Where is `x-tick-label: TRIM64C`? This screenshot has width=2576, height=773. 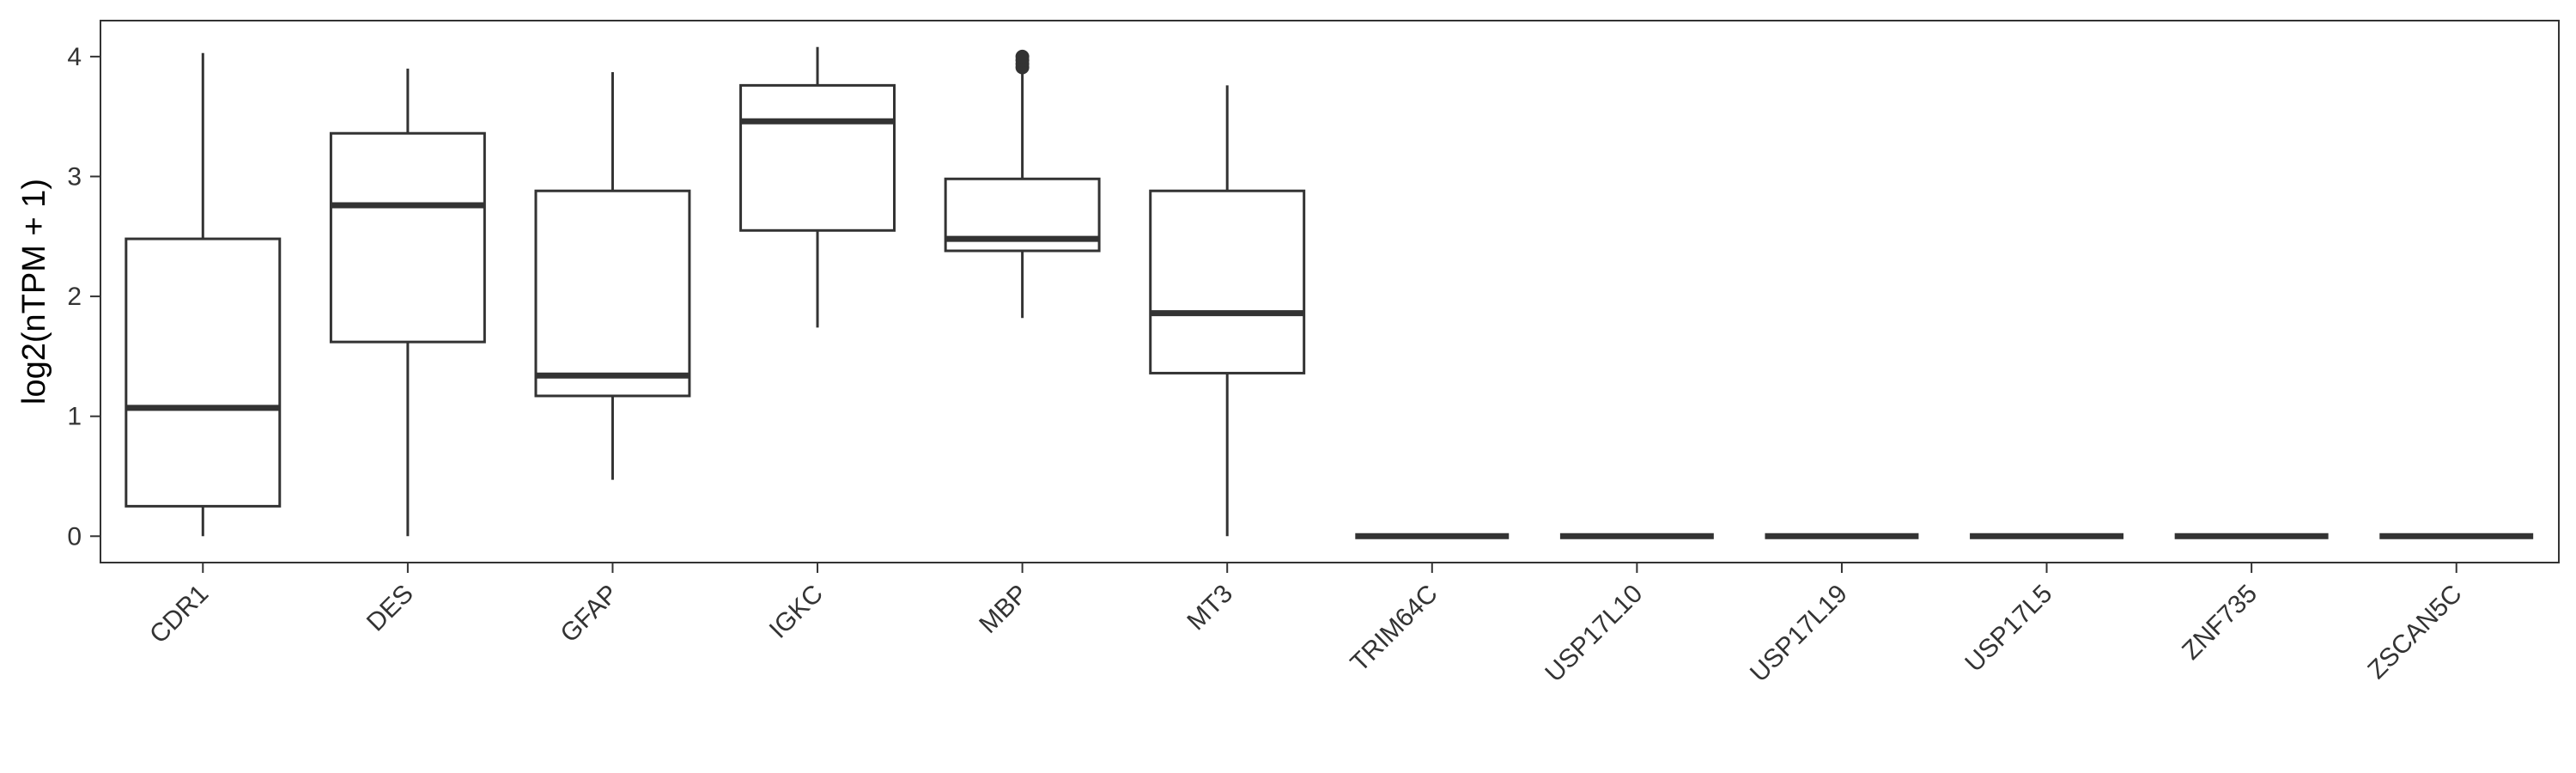
x-tick-label: TRIM64C is located at coordinates (1394, 629).